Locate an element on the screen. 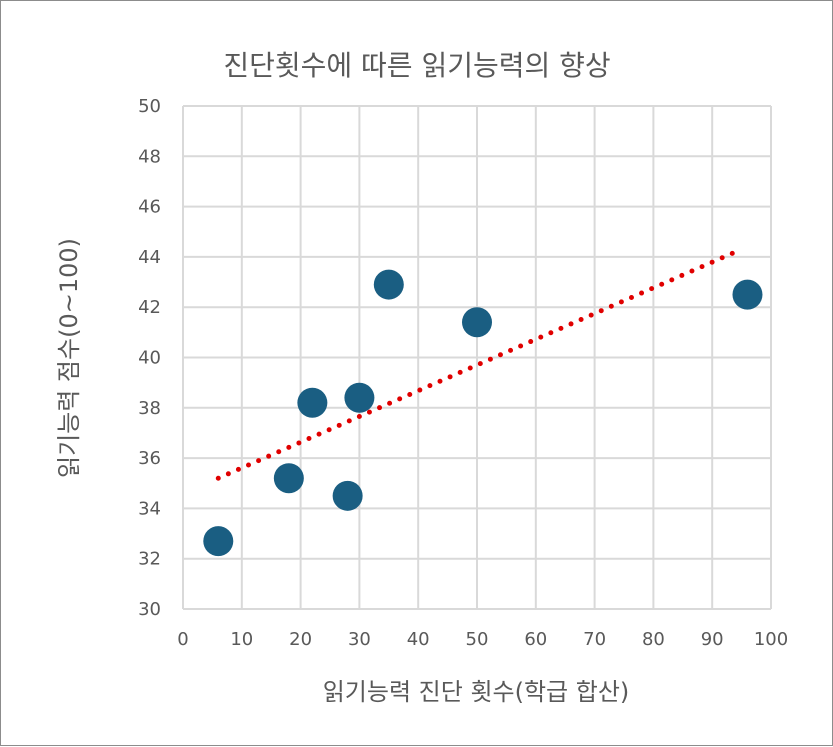  x-tick-label-10: 100 is located at coordinates (771, 639).